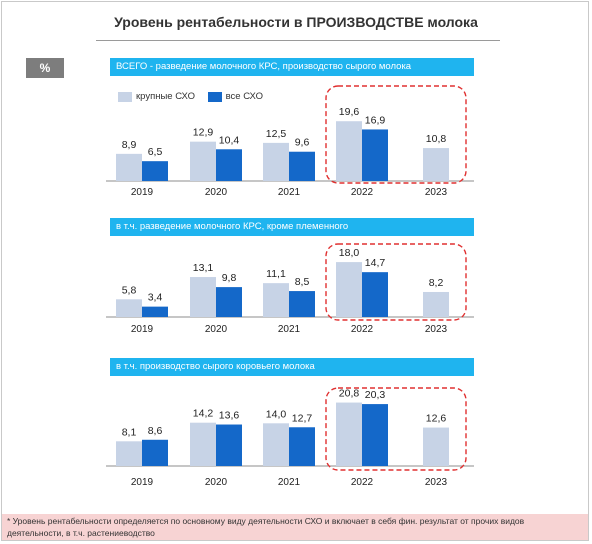 This screenshot has width=592, height=544. What do you see at coordinates (229, 140) in the screenshot?
I see `value-label-all-0-1: 10,4` at bounding box center [229, 140].